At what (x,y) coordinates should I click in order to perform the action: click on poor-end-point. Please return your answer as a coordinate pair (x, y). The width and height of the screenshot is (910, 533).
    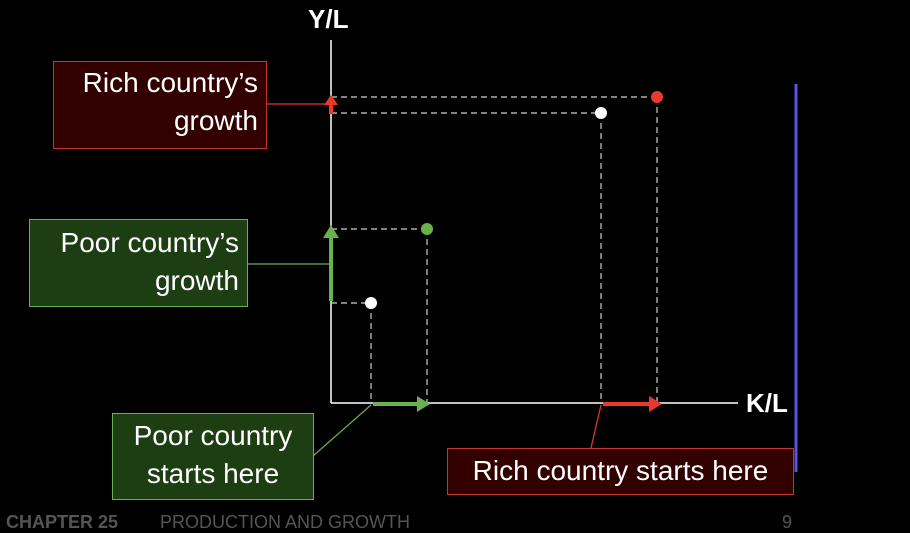
    Looking at the image, I should click on (427, 229).